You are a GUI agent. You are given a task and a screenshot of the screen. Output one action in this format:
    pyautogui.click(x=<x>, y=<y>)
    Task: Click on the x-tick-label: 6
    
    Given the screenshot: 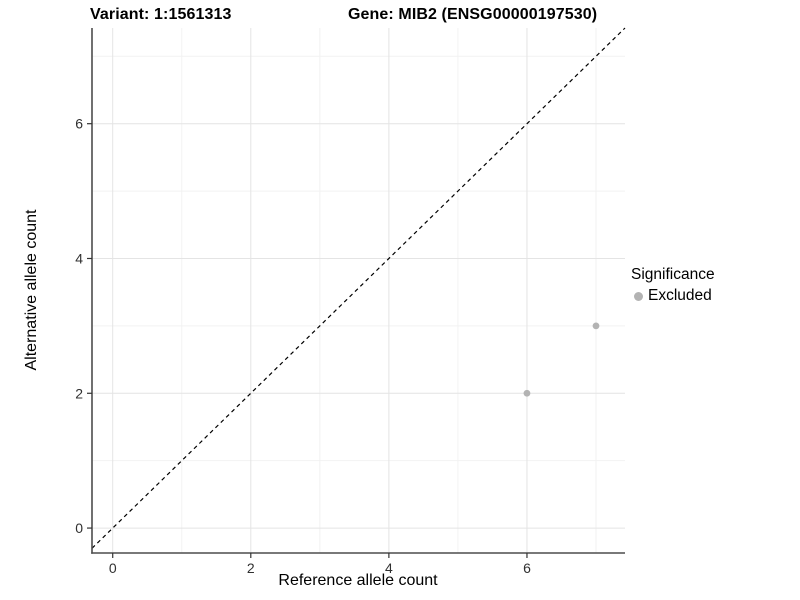 What is the action you would take?
    pyautogui.click(x=527, y=568)
    